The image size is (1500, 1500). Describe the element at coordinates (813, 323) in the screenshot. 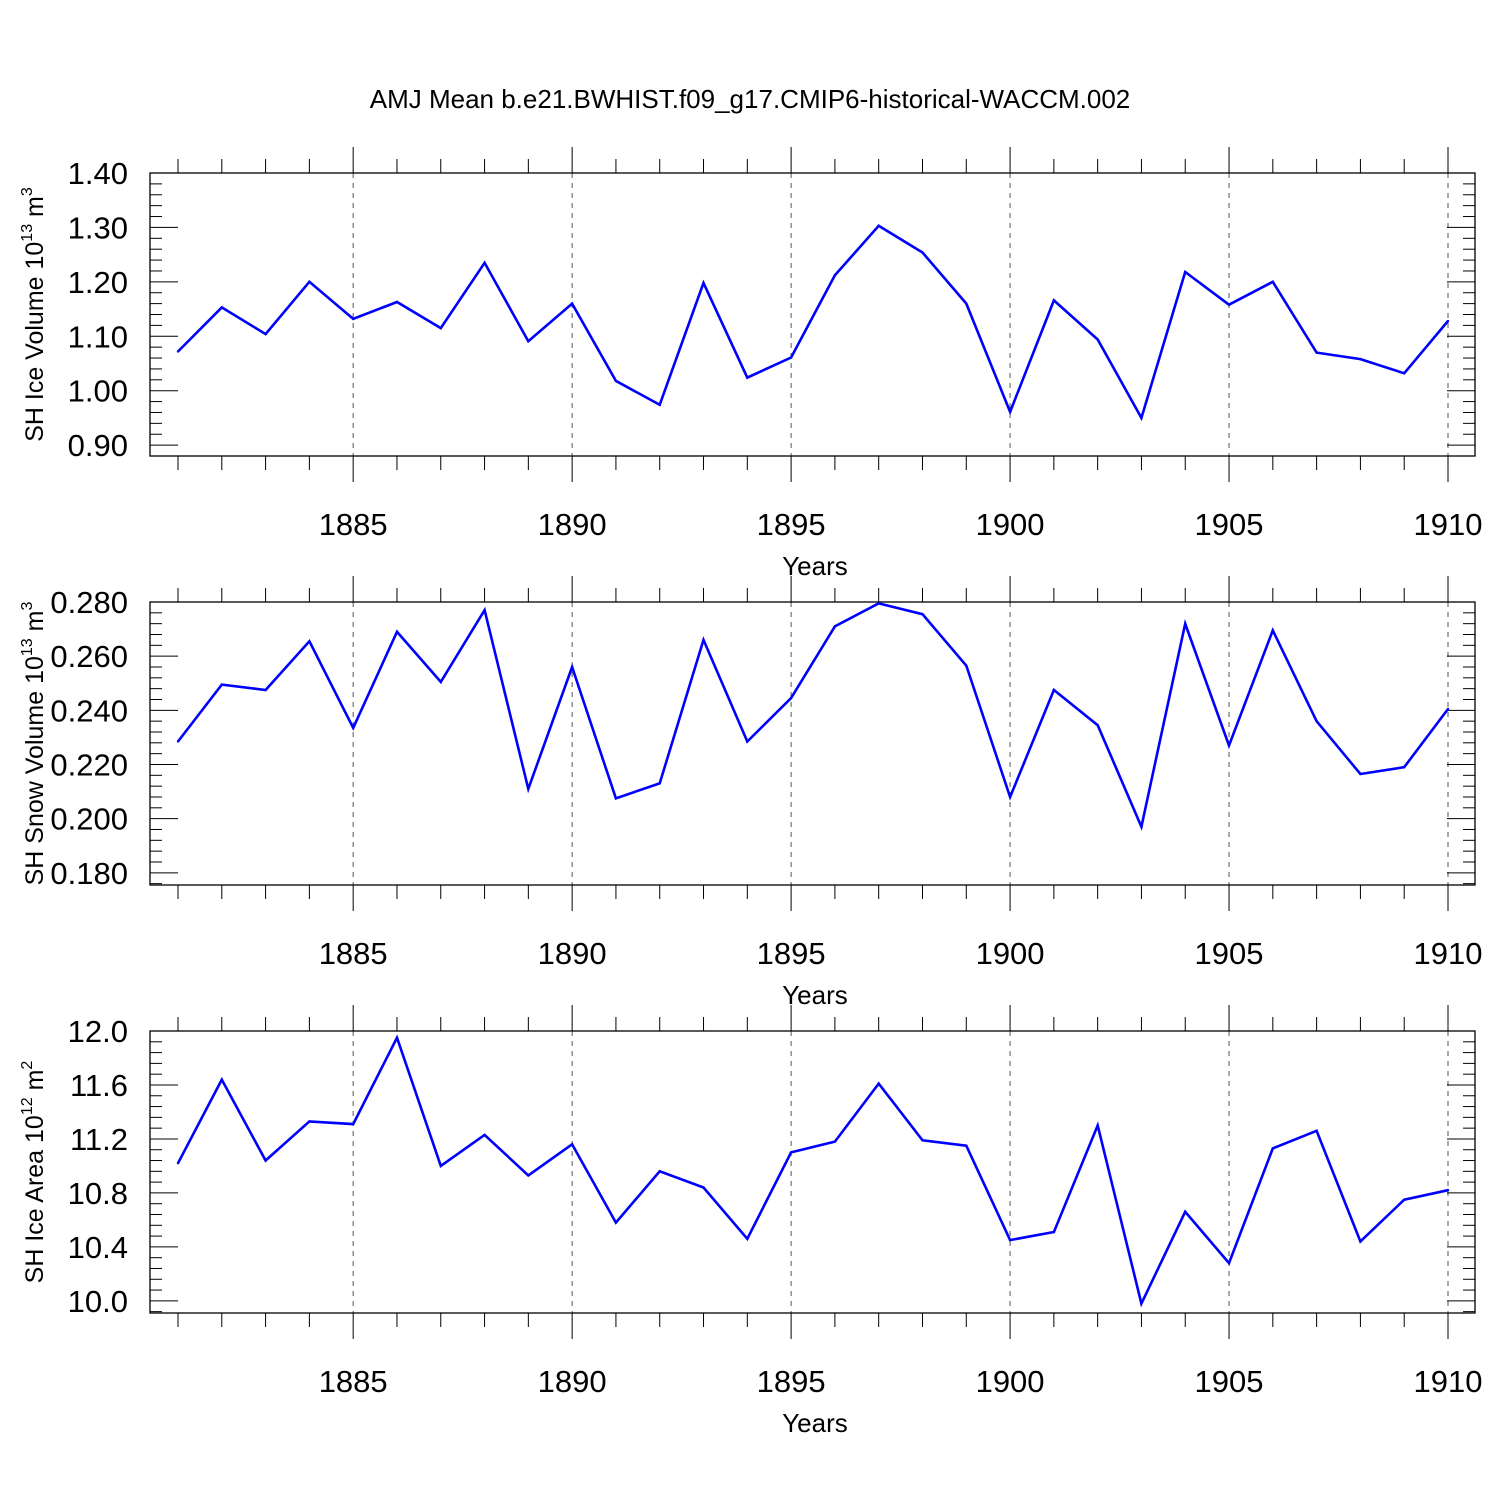

I see `series-line` at that location.